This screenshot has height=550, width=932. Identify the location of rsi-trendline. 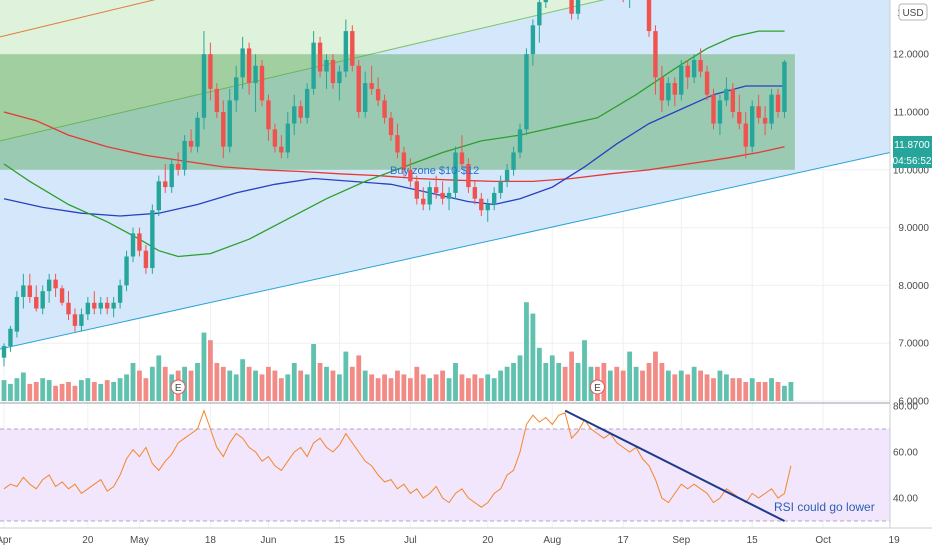
(674, 465).